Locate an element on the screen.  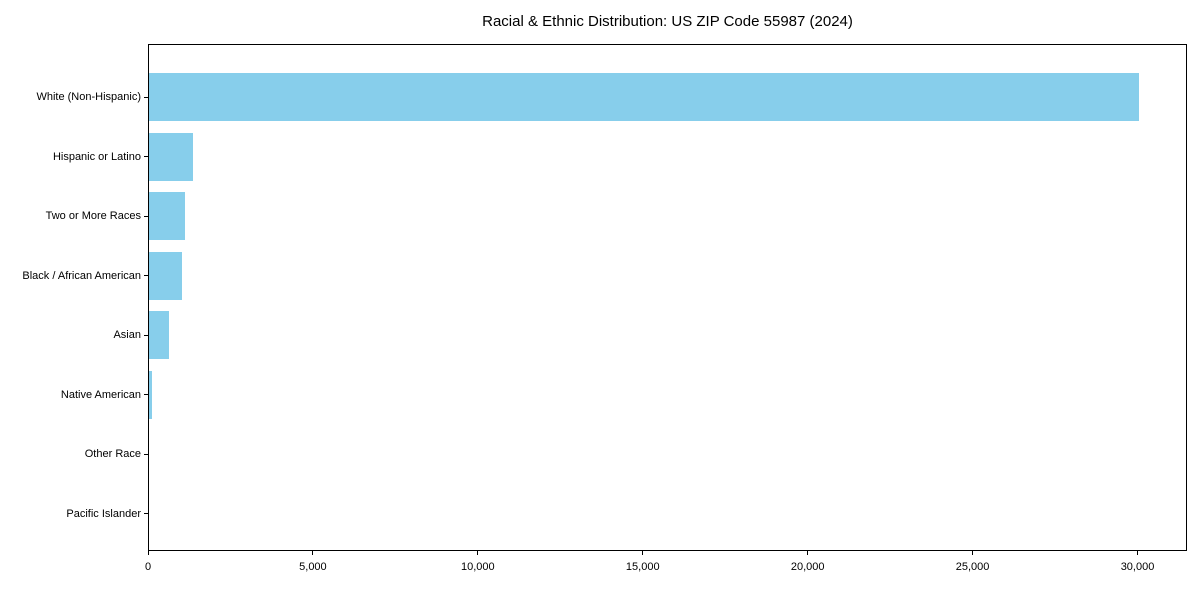
y-tick-two-or-more-races is located at coordinates (146, 216).